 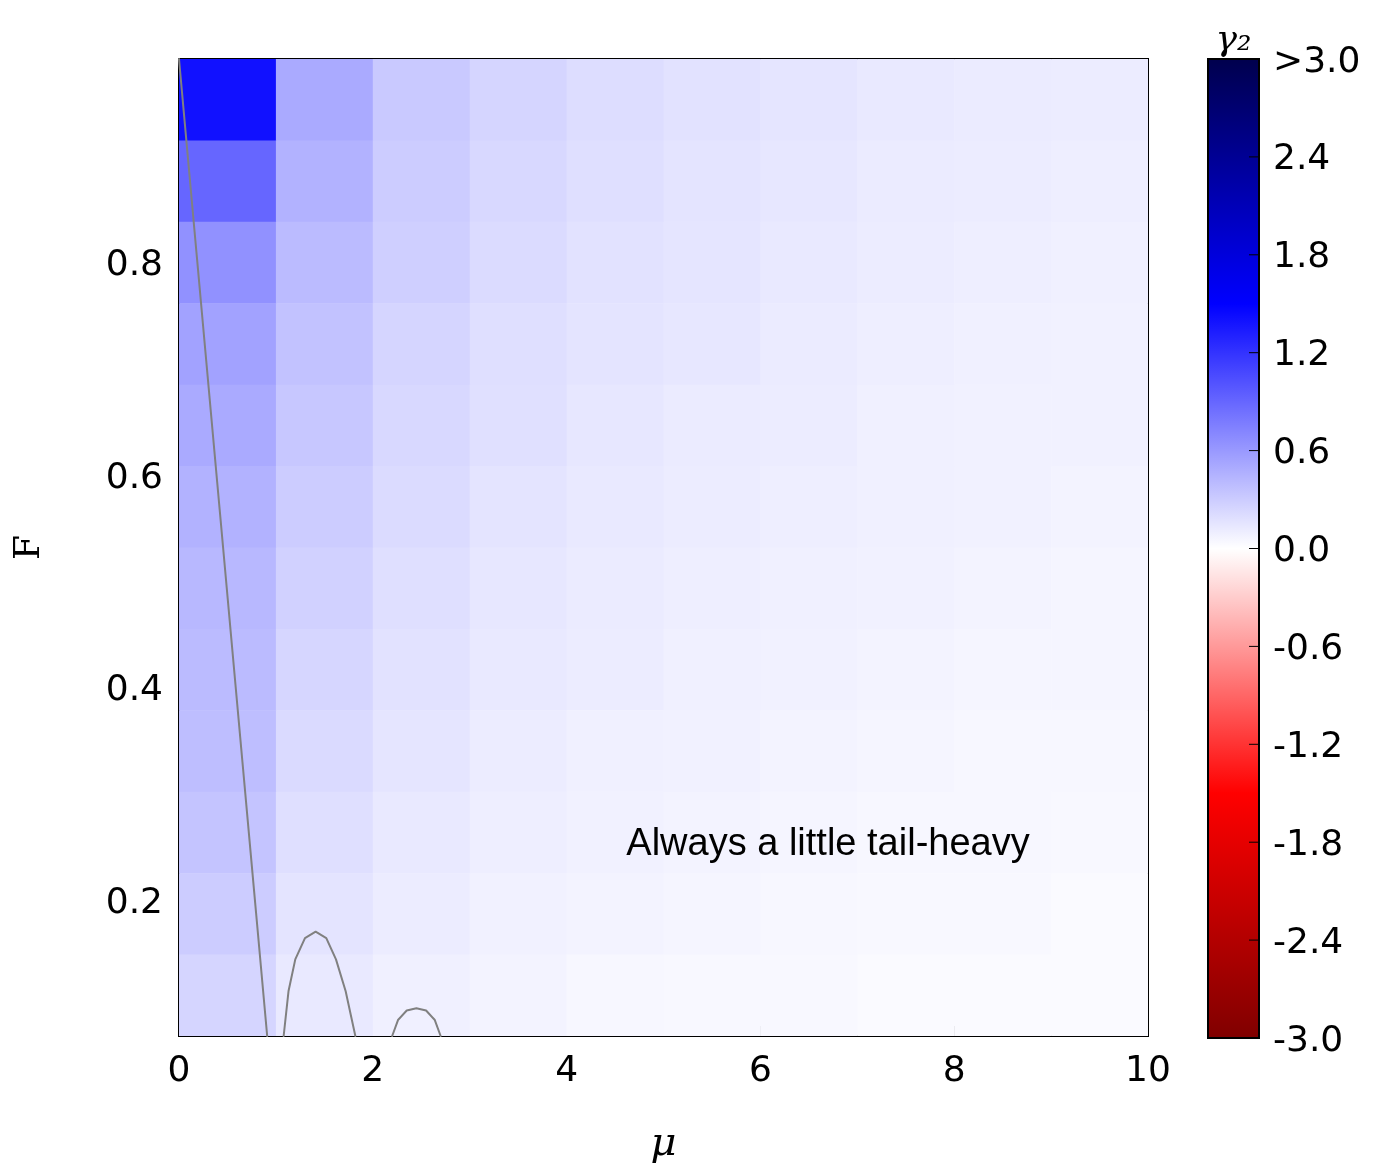 I want to click on y-axis-title: F, so click(x=26, y=547).